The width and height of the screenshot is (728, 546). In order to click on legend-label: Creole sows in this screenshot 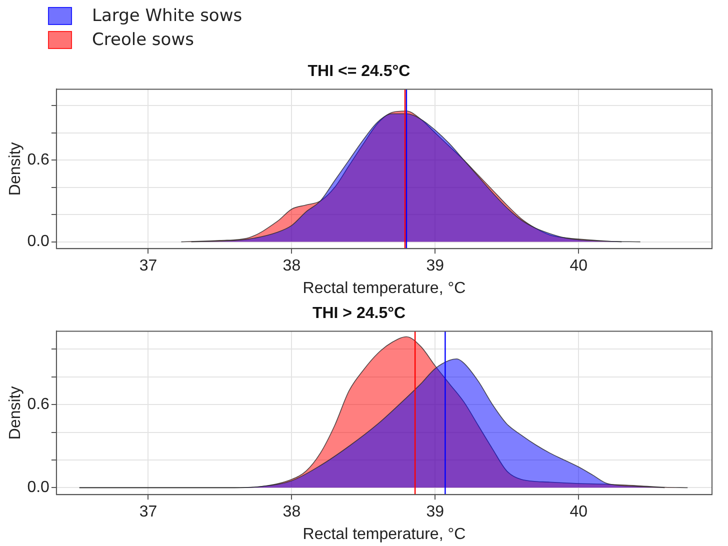, I will do `click(143, 40)`.